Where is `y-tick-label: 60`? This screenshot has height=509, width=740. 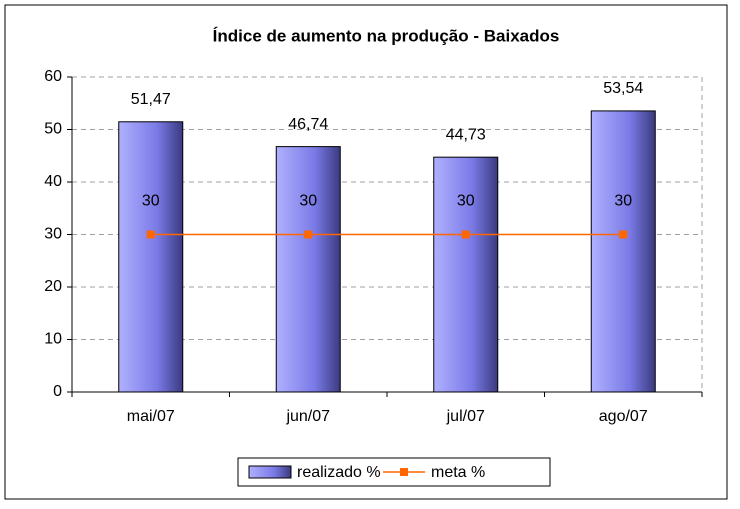 y-tick-label: 60 is located at coordinates (53, 76).